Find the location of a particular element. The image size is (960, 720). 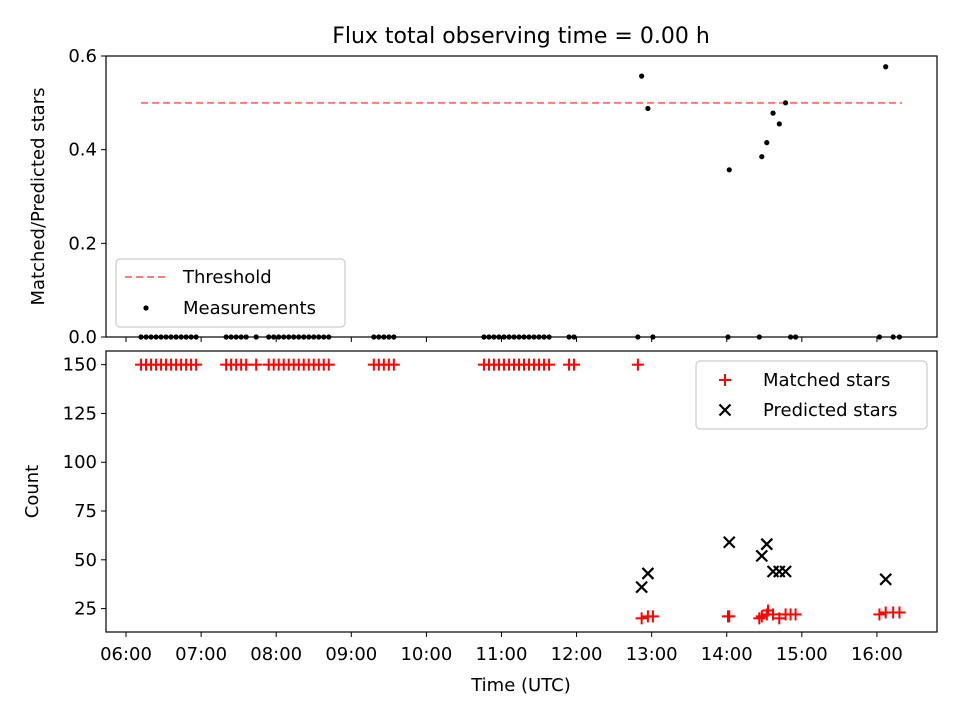

count-y-tick-label: 50 is located at coordinates (85, 560).